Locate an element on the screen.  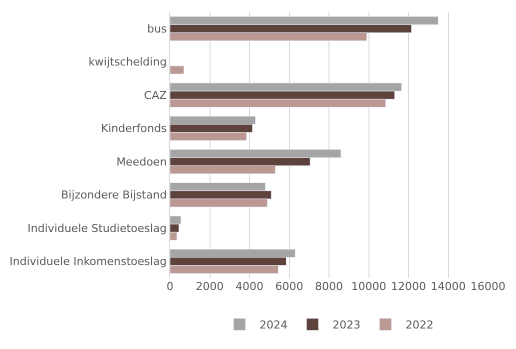
x-tick-label: 12000 is located at coordinates (408, 286).